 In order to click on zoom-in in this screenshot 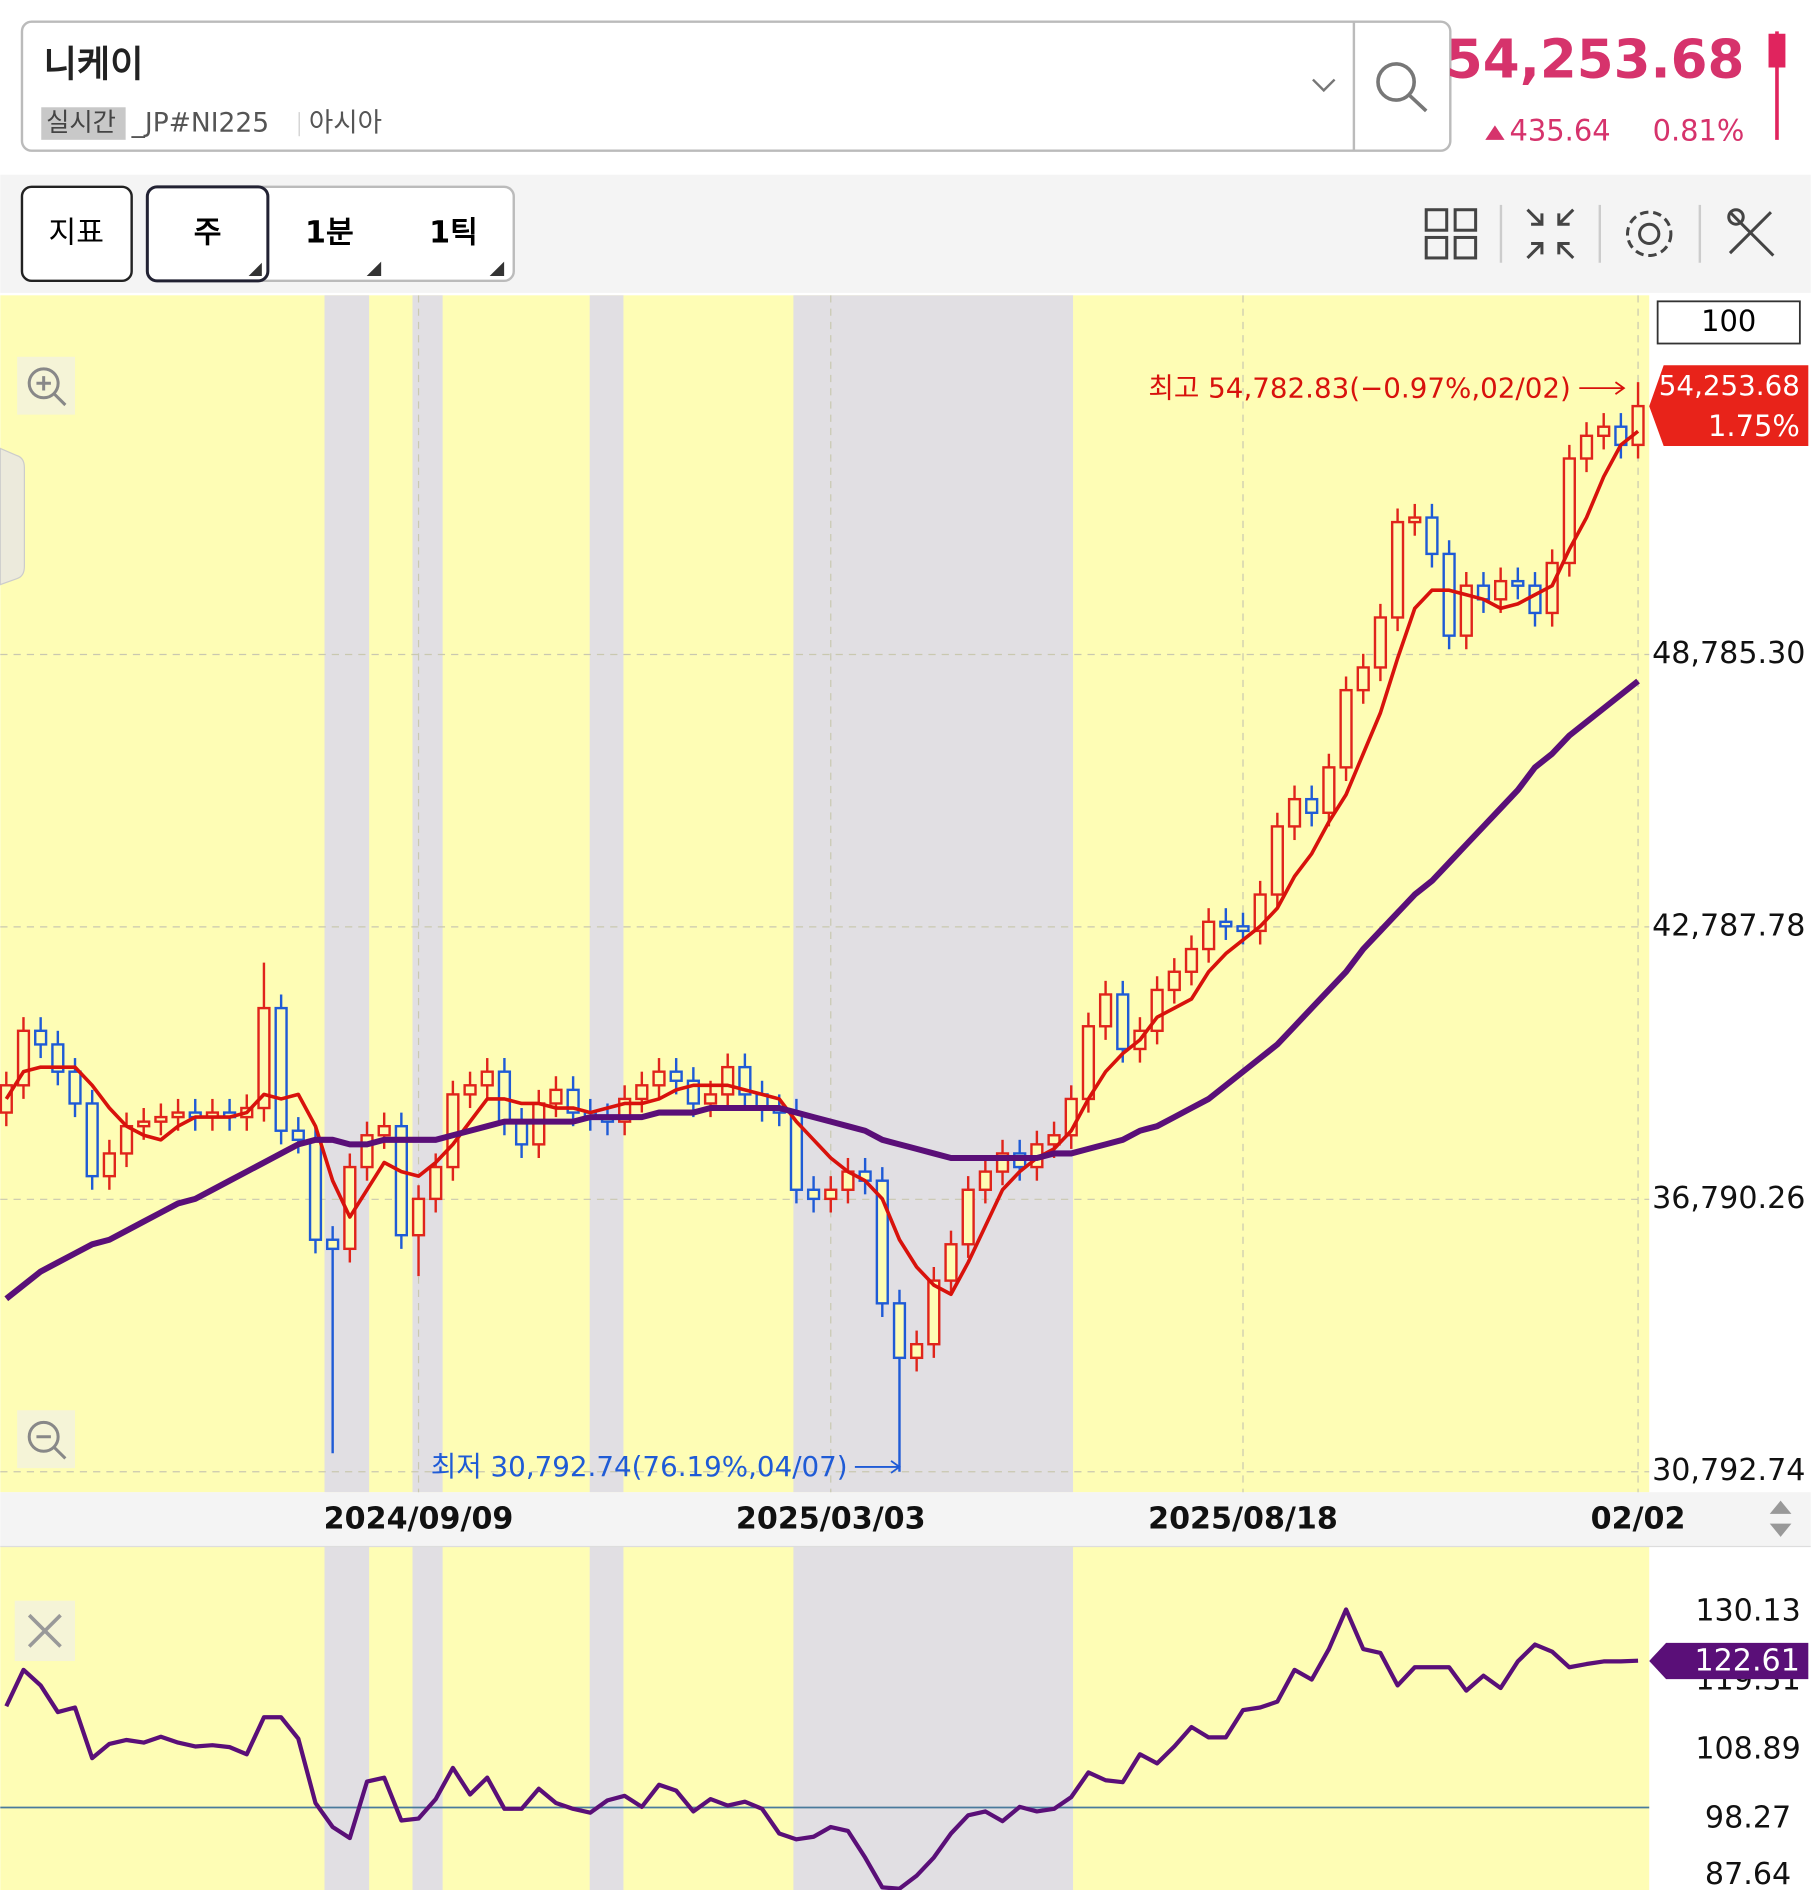, I will do `click(46, 385)`.